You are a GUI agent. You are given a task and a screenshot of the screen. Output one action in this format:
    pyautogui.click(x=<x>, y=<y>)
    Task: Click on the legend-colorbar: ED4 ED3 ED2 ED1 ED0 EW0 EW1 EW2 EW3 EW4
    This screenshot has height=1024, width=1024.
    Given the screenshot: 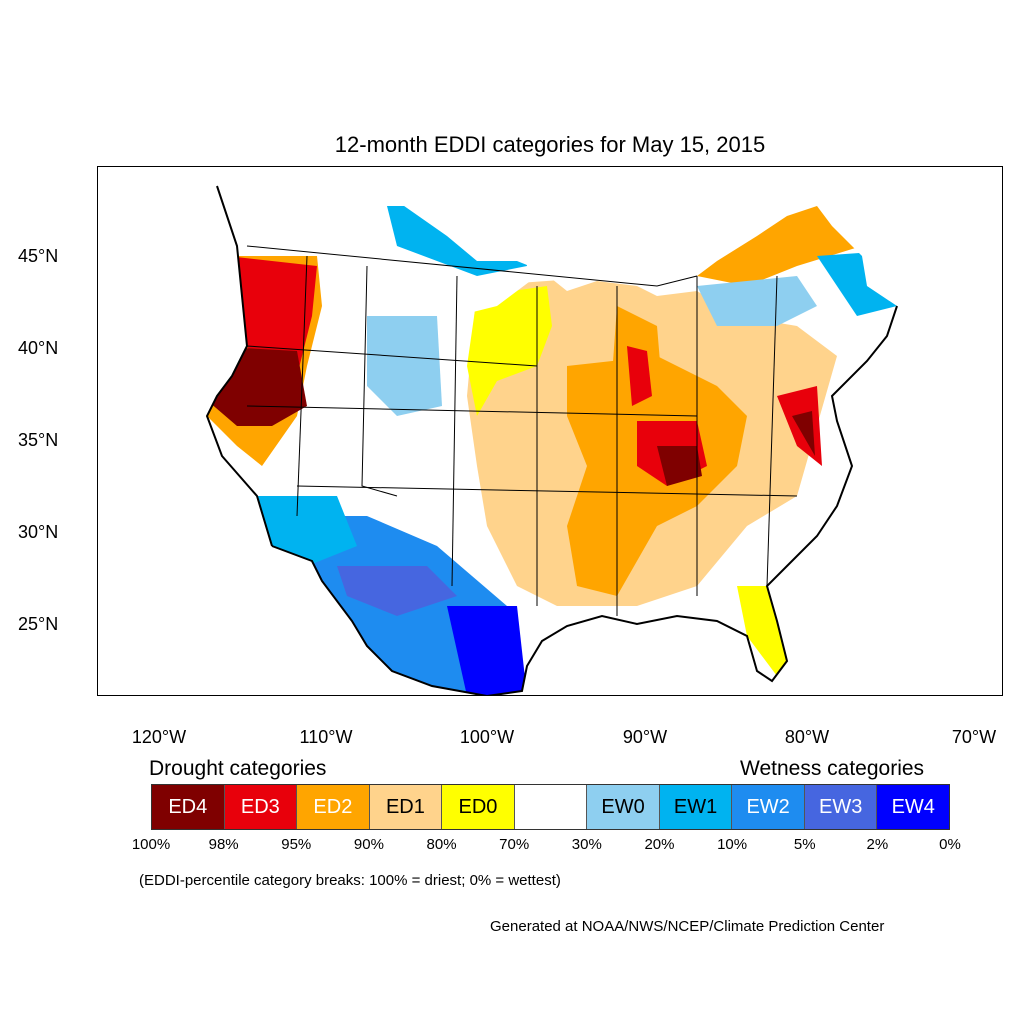 What is the action you would take?
    pyautogui.click(x=550, y=807)
    